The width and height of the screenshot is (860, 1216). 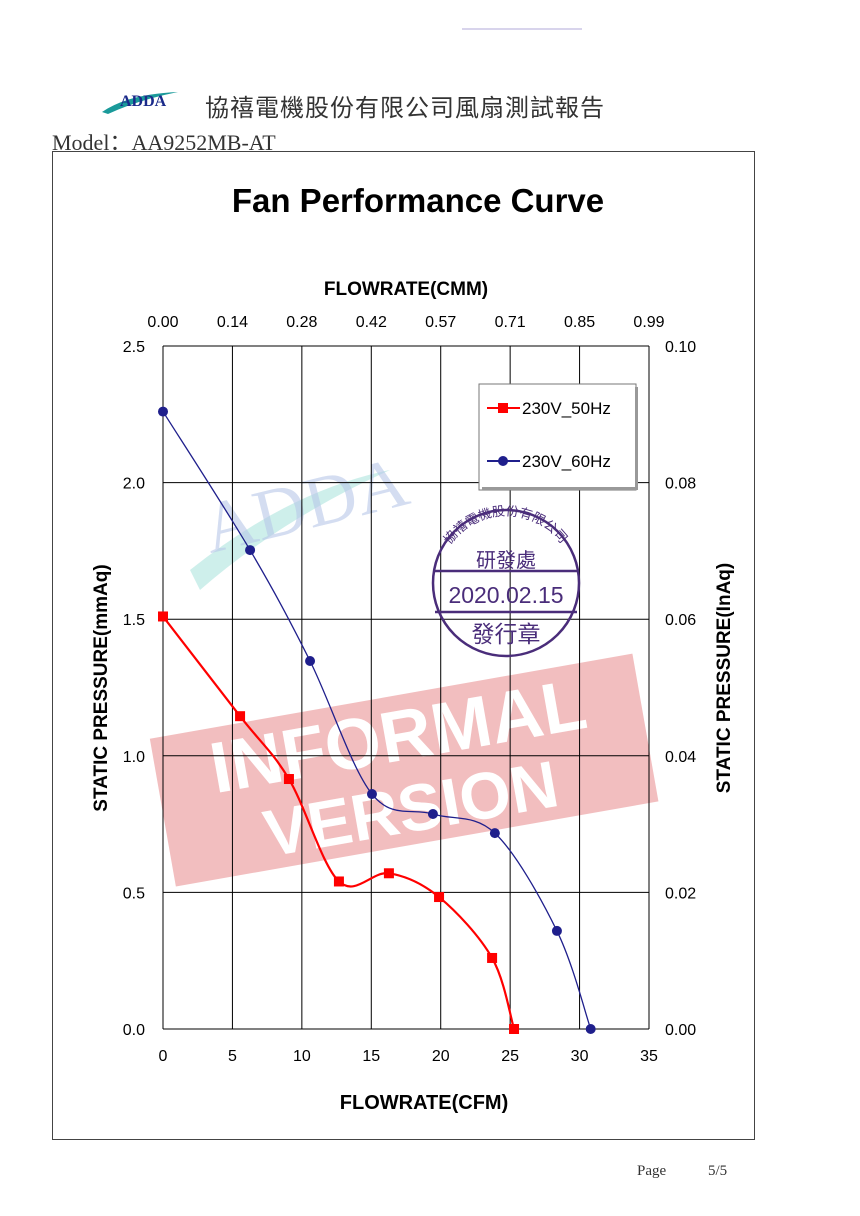 What do you see at coordinates (680, 347) in the screenshot?
I see `y2-tick-label: 0.10` at bounding box center [680, 347].